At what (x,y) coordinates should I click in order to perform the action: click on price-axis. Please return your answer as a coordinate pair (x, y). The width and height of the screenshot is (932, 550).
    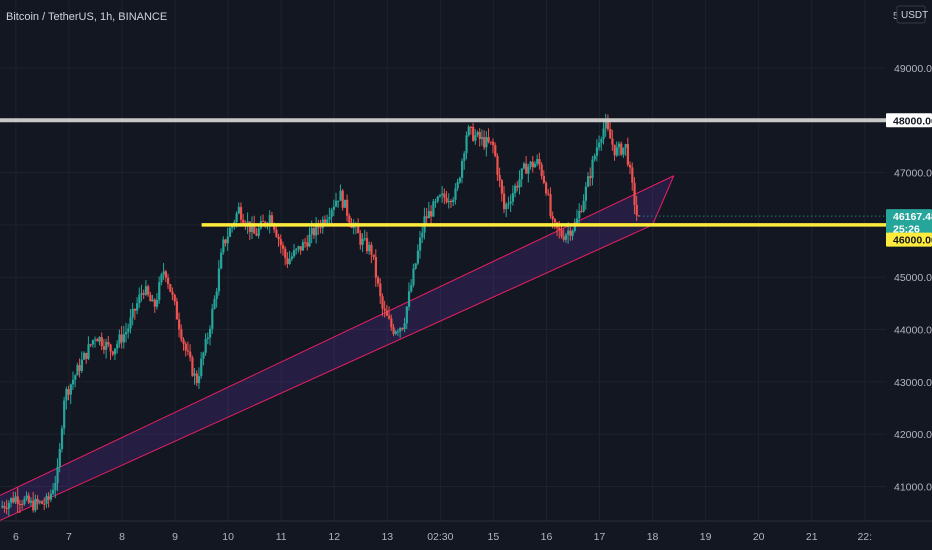
    Looking at the image, I should click on (909, 260).